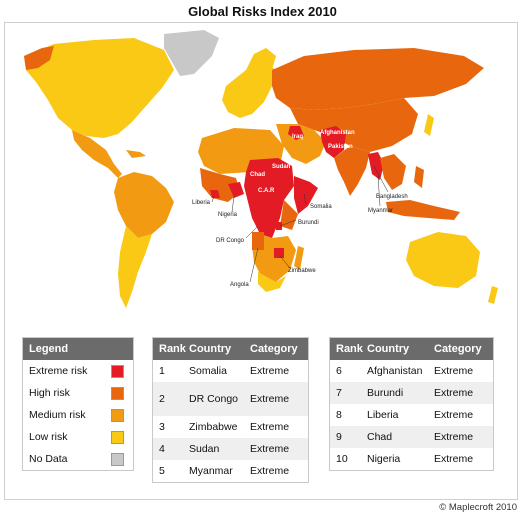  What do you see at coordinates (411, 393) in the screenshot?
I see `table-row: 7 Burundi Extreme` at bounding box center [411, 393].